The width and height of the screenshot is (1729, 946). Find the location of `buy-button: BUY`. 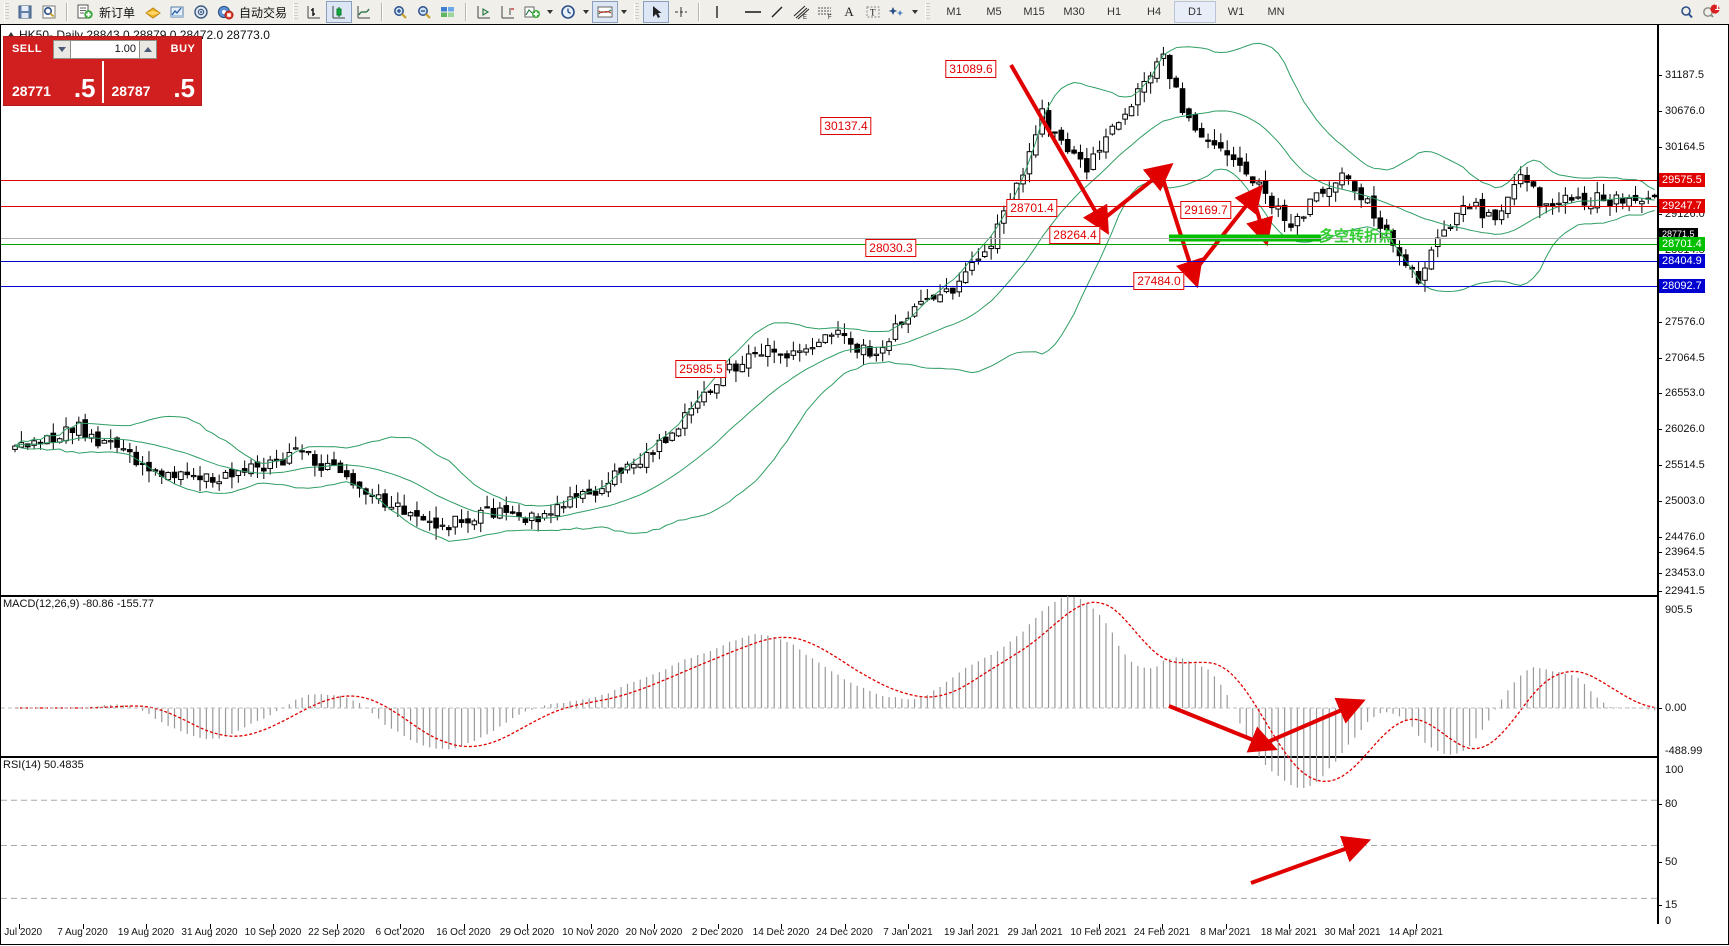

buy-button: BUY is located at coordinates (183, 49).